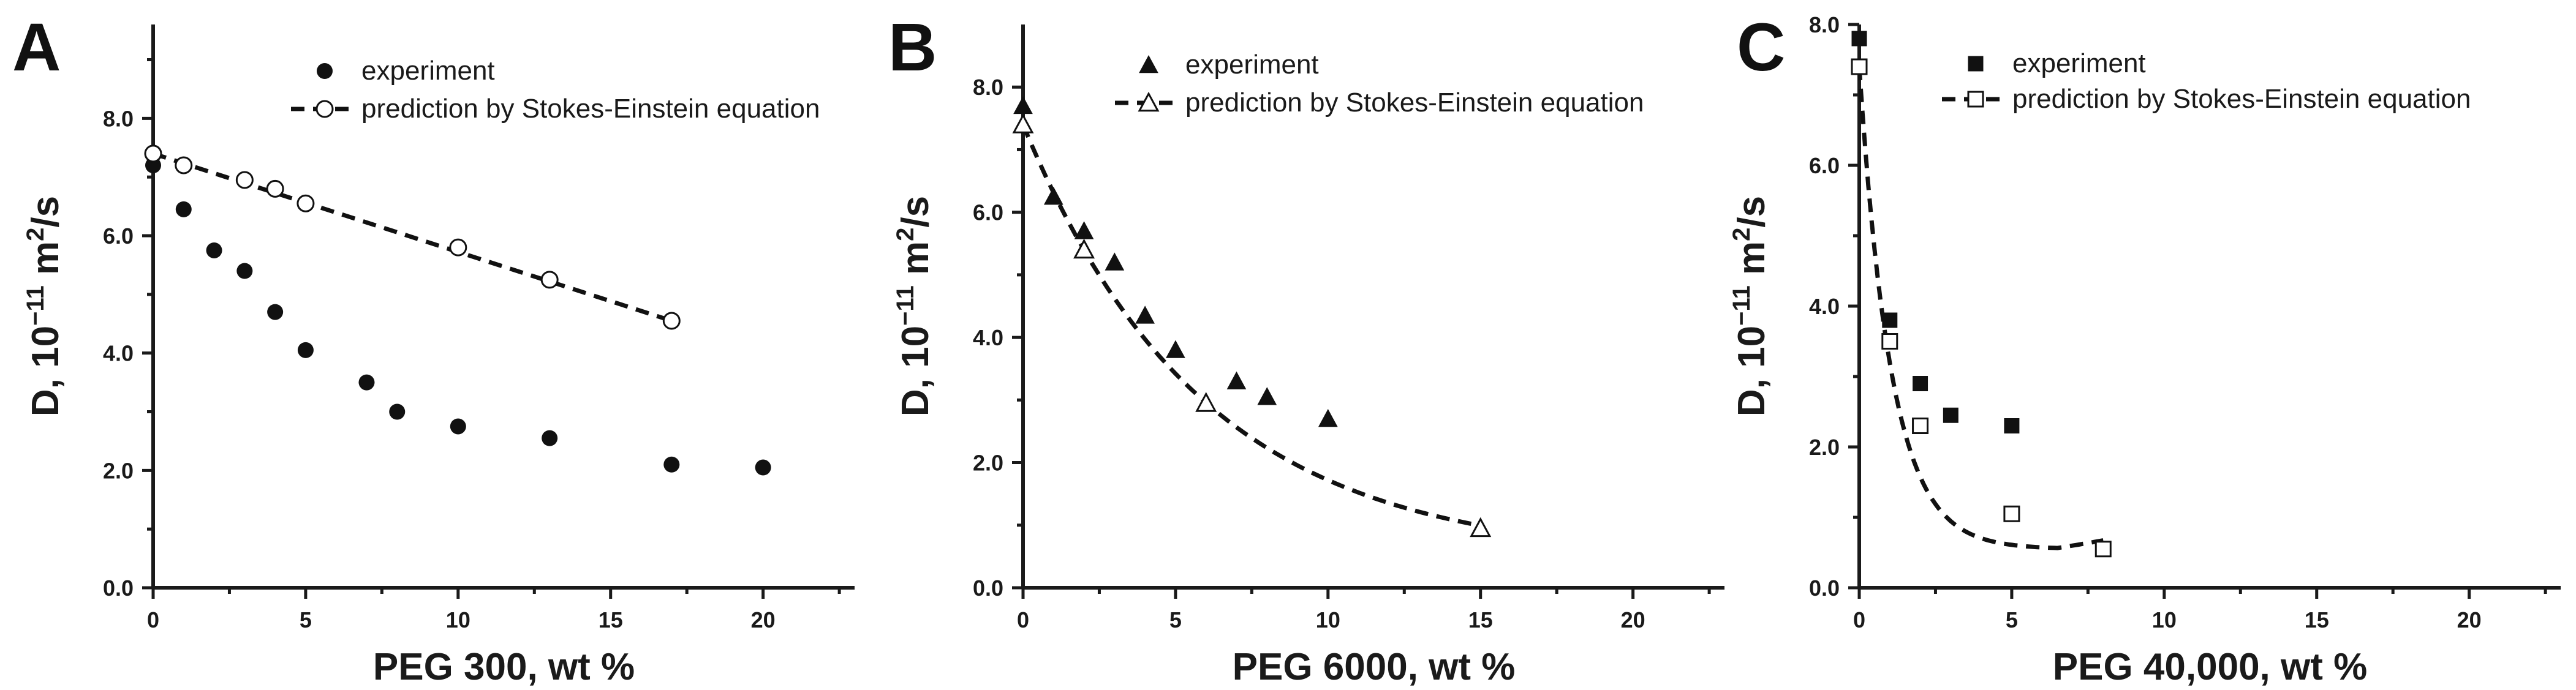 The image size is (2576, 690). I want to click on panel-letter: A, so click(36, 47).